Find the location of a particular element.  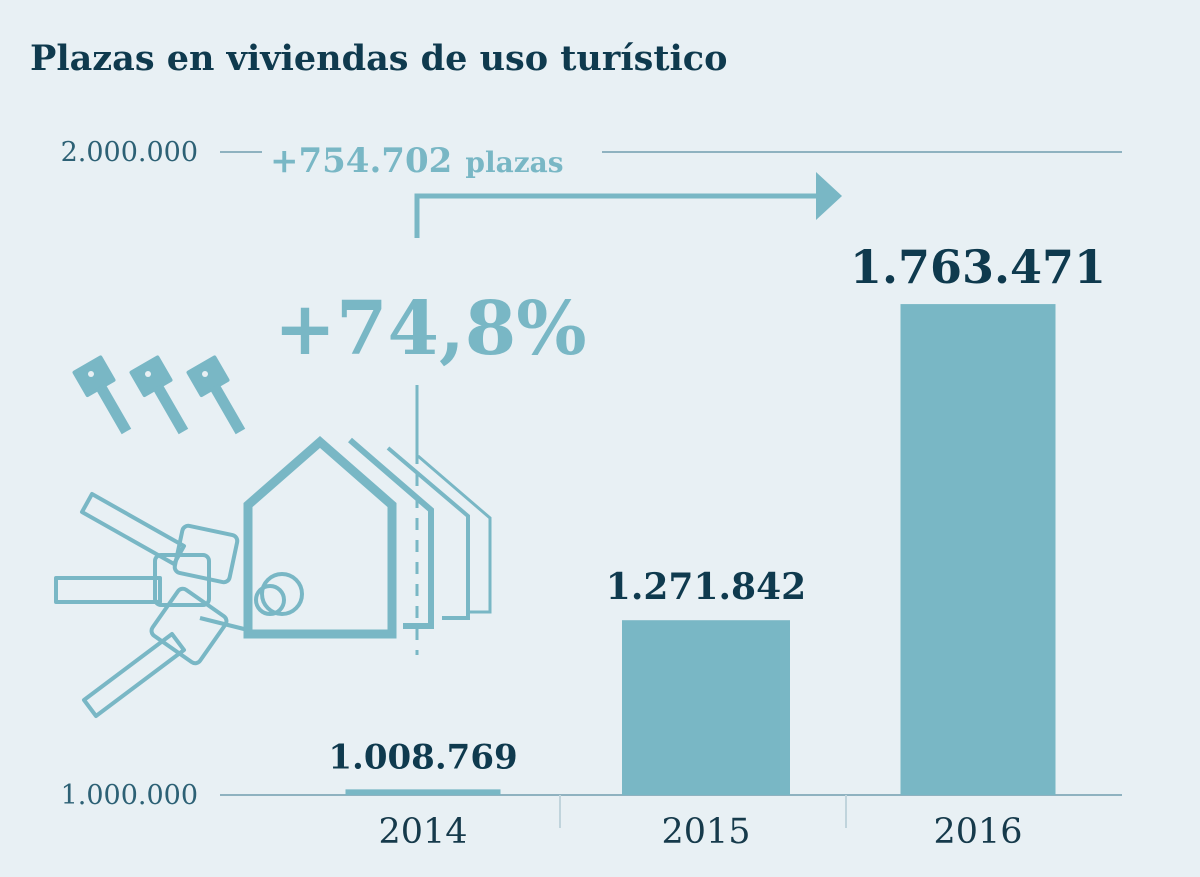

x-tick-labels: 2014 2015 2016 is located at coordinates (700, 832).